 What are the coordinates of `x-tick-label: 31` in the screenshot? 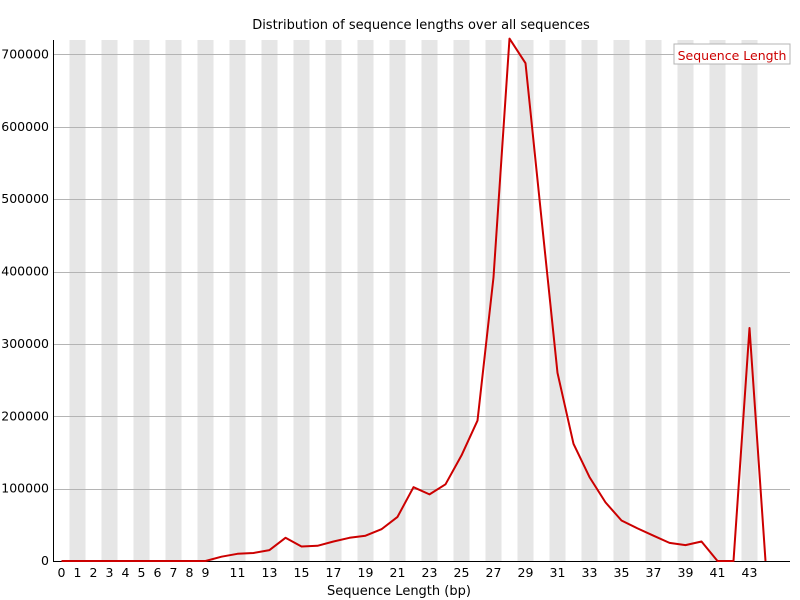 It's located at (558, 572).